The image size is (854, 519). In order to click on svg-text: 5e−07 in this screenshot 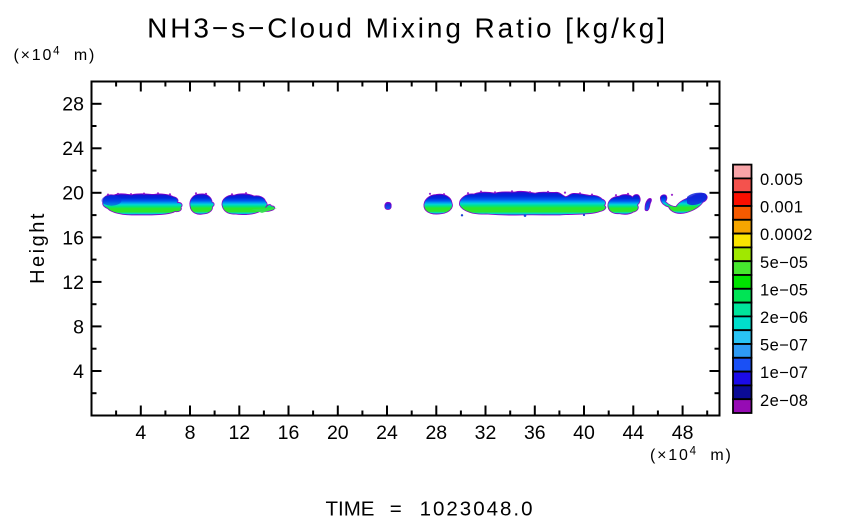, I will do `click(784, 346)`.